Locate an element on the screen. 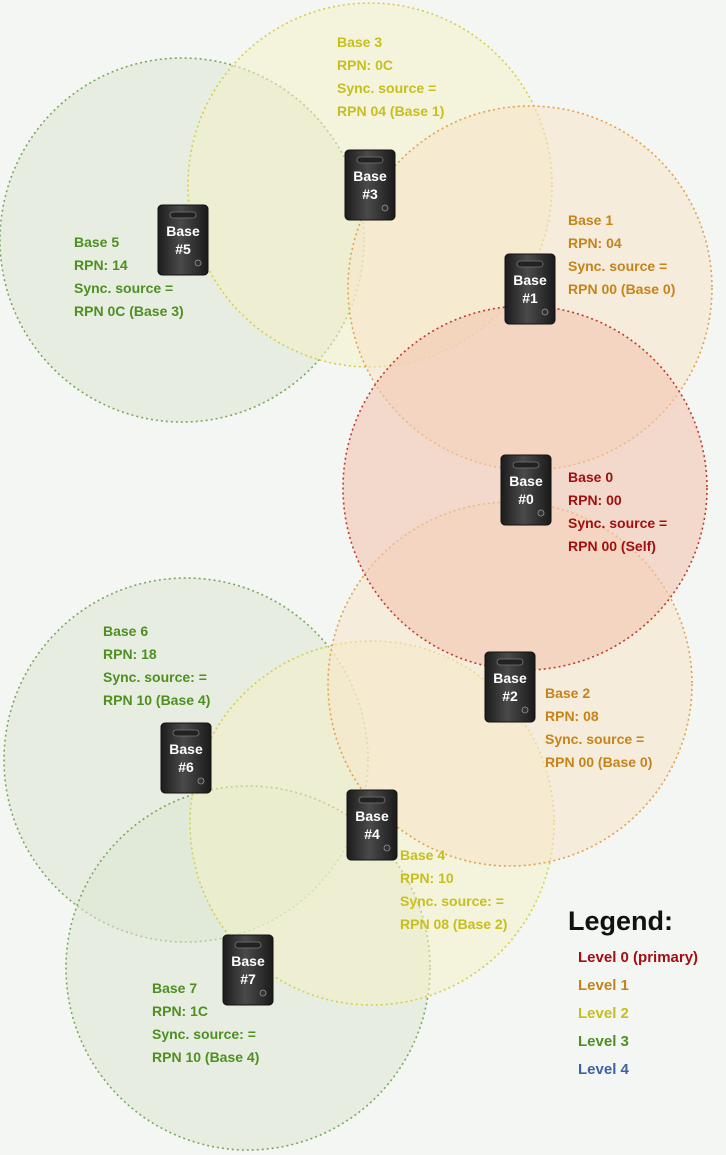 Image resolution: width=726 pixels, height=1155 pixels. base-name: Base 0 is located at coordinates (590, 477).